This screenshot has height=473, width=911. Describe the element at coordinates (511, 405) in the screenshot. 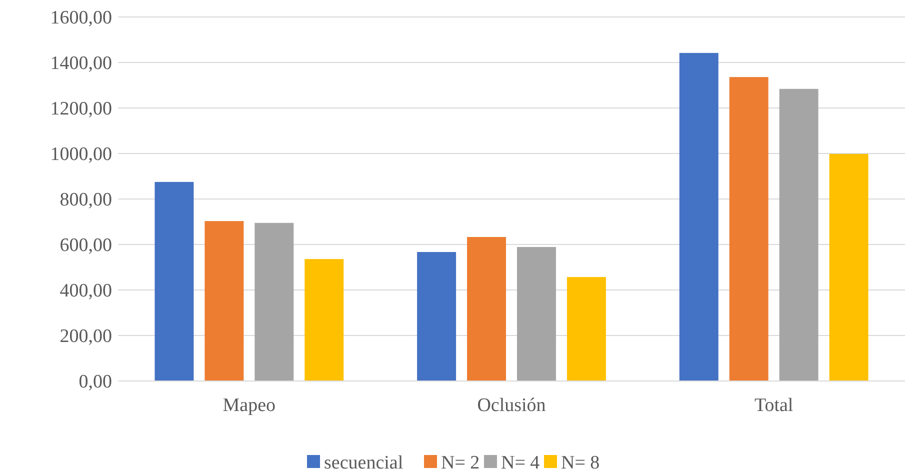

I see `x-tick-label: Oclusión` at that location.